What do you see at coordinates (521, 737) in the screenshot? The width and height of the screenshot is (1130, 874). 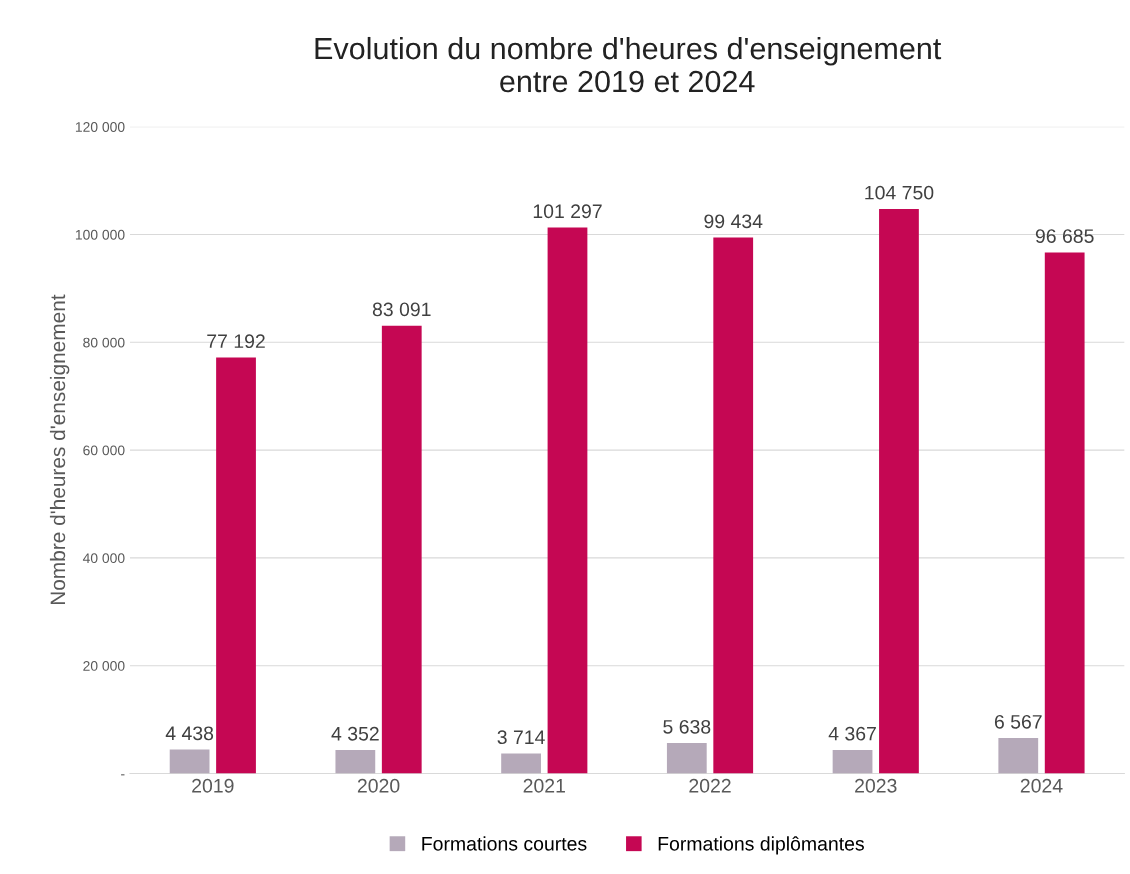 I see `data-label: 3 714` at bounding box center [521, 737].